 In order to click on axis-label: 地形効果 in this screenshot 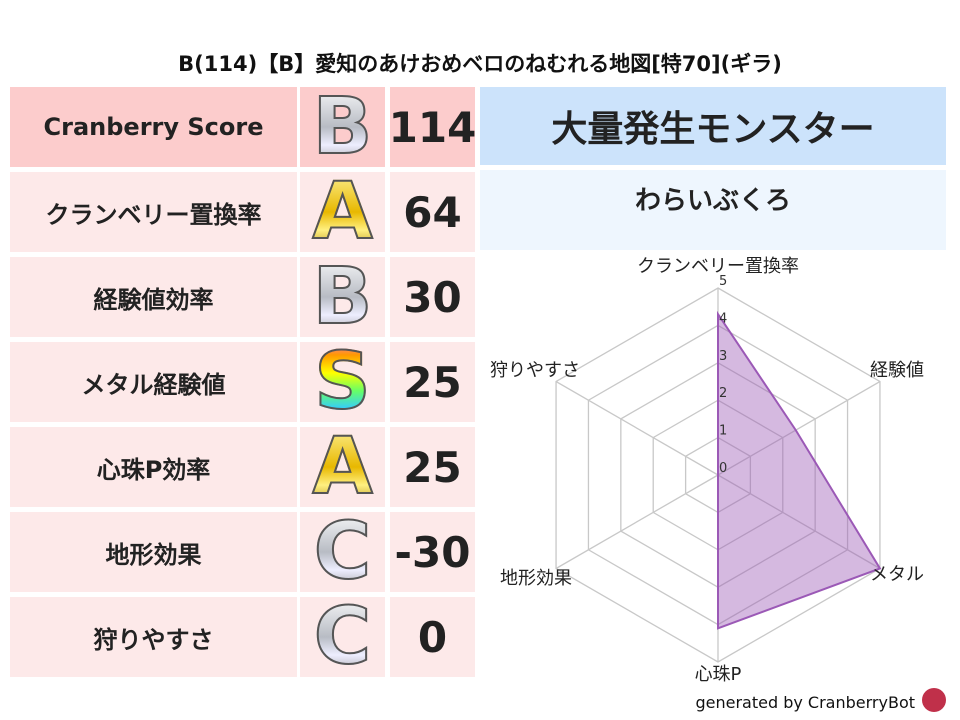, I will do `click(536, 578)`.